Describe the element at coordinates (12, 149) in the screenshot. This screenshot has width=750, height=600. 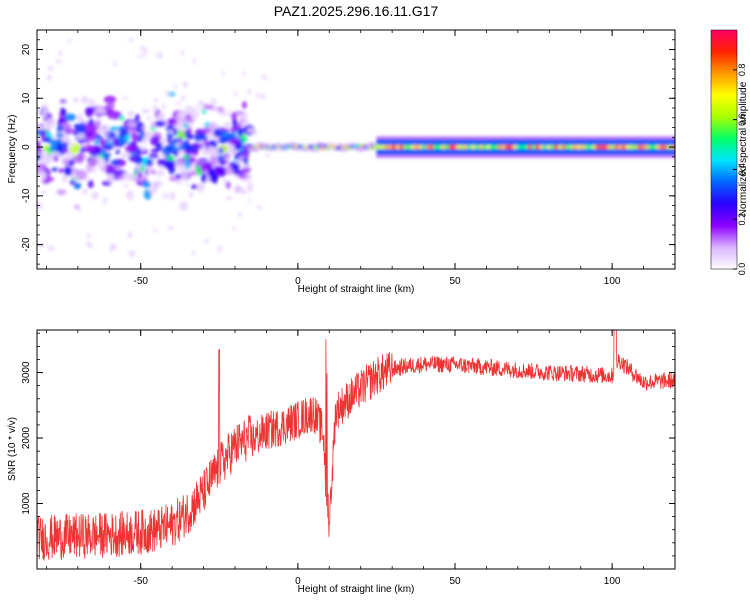
I see `spectrogram-y-label: Frequency (Hz)` at that location.